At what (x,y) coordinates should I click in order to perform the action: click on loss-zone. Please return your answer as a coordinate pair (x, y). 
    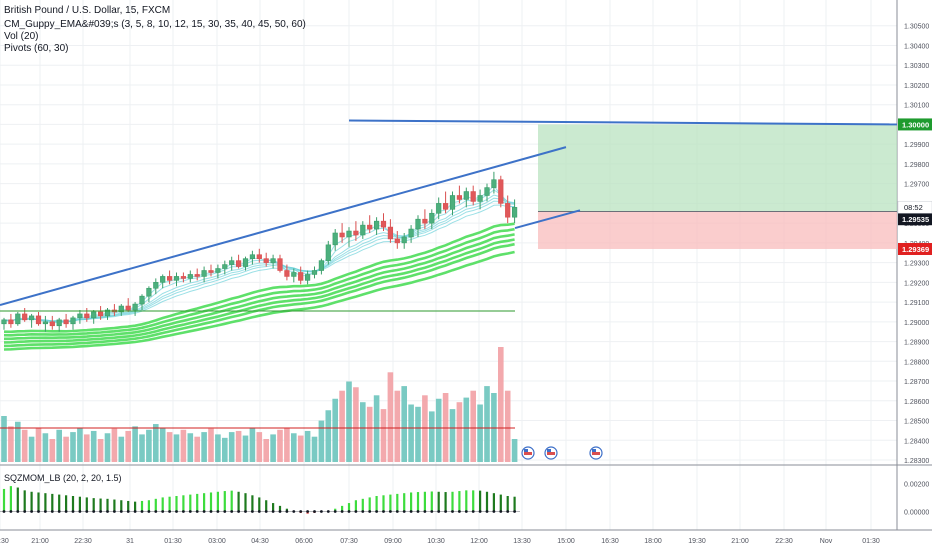
    Looking at the image, I should click on (717, 230).